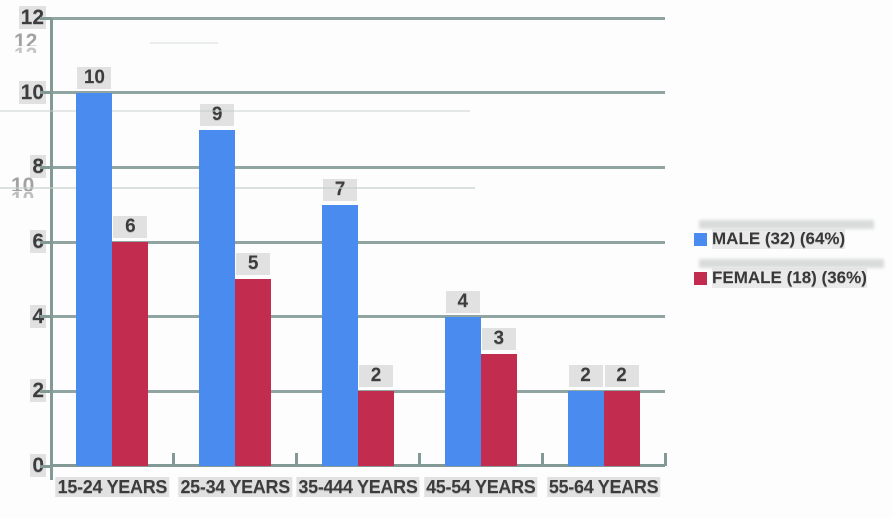 The image size is (893, 518). Describe the element at coordinates (51, 249) in the screenshot. I see `y-axis-line` at that location.